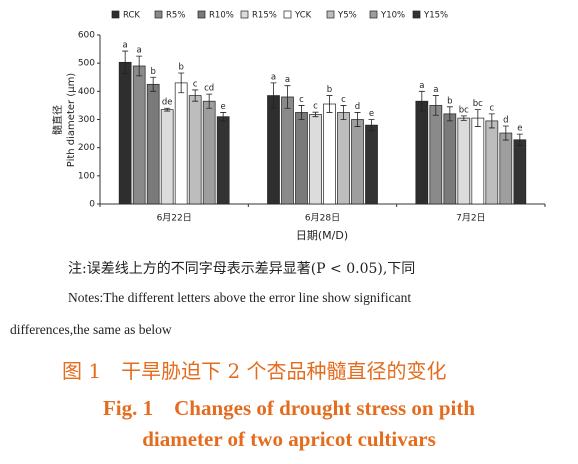 The width and height of the screenshot is (578, 464). Describe the element at coordinates (86, 64) in the screenshot. I see `y-tick-label: 500` at that location.